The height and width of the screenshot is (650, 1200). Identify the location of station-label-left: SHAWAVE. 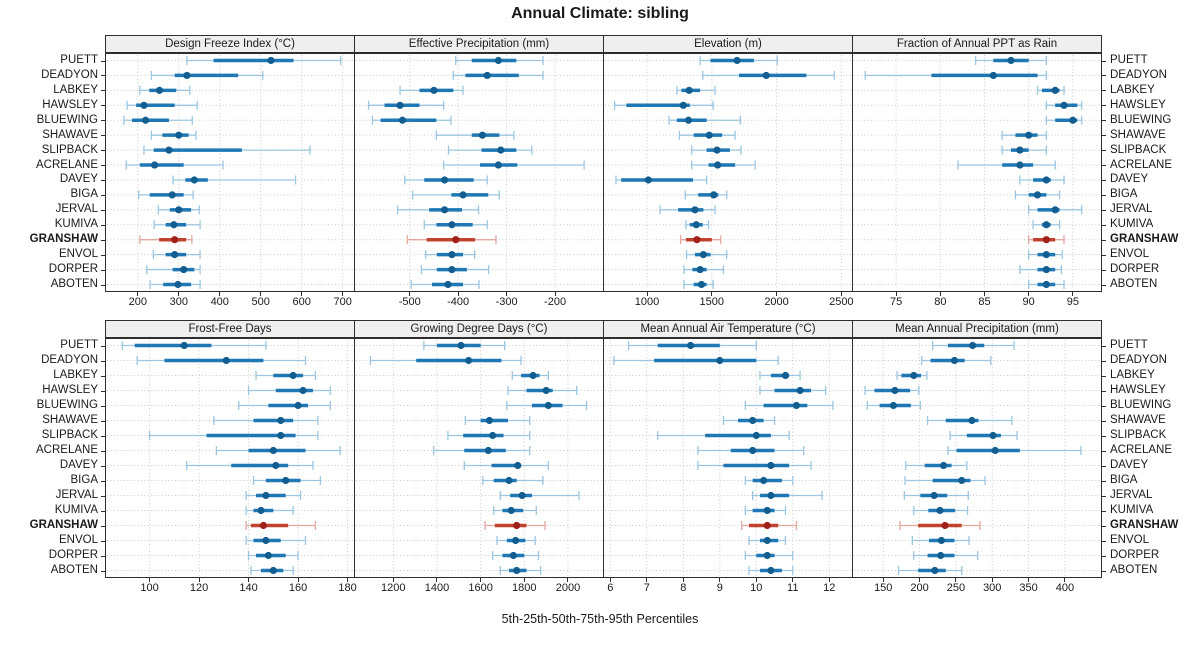
(70, 420).